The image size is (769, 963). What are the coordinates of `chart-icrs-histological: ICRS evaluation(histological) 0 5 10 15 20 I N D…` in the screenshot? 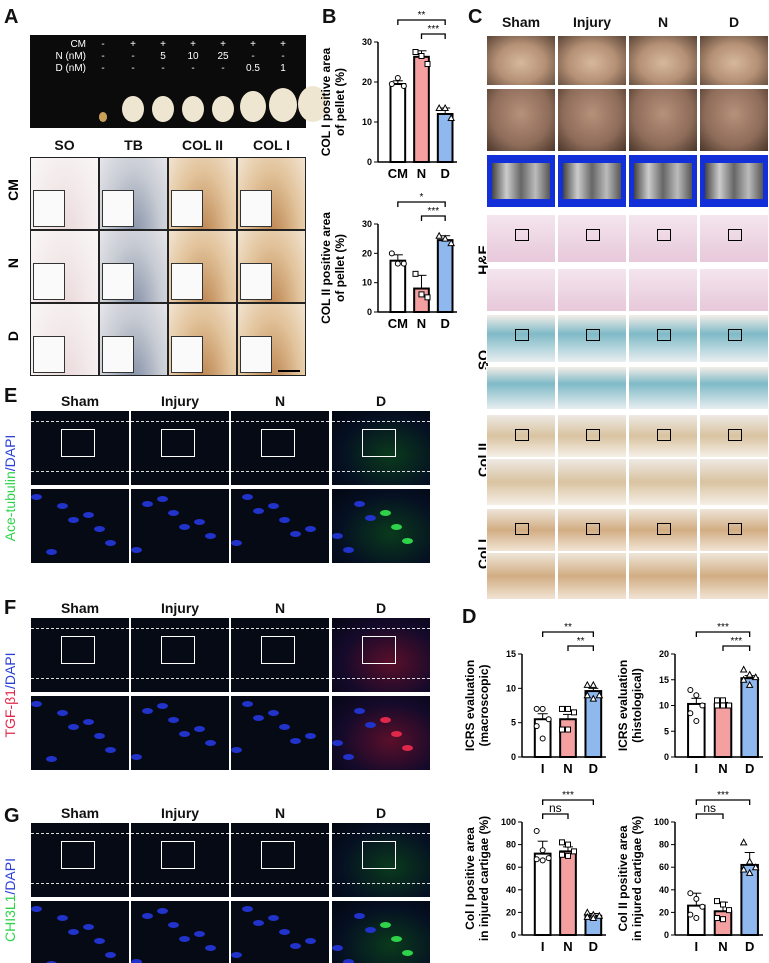 It's located at (689, 699).